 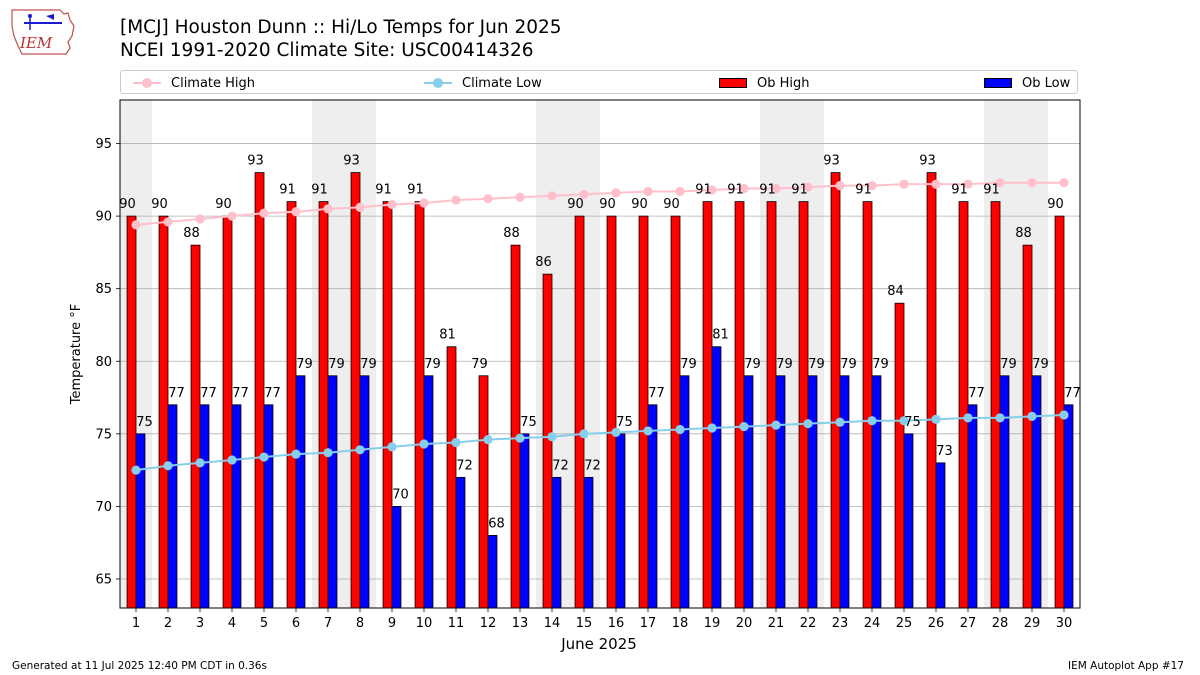 What do you see at coordinates (502, 83) in the screenshot?
I see `legend-climate-low-label: Climate Low` at bounding box center [502, 83].